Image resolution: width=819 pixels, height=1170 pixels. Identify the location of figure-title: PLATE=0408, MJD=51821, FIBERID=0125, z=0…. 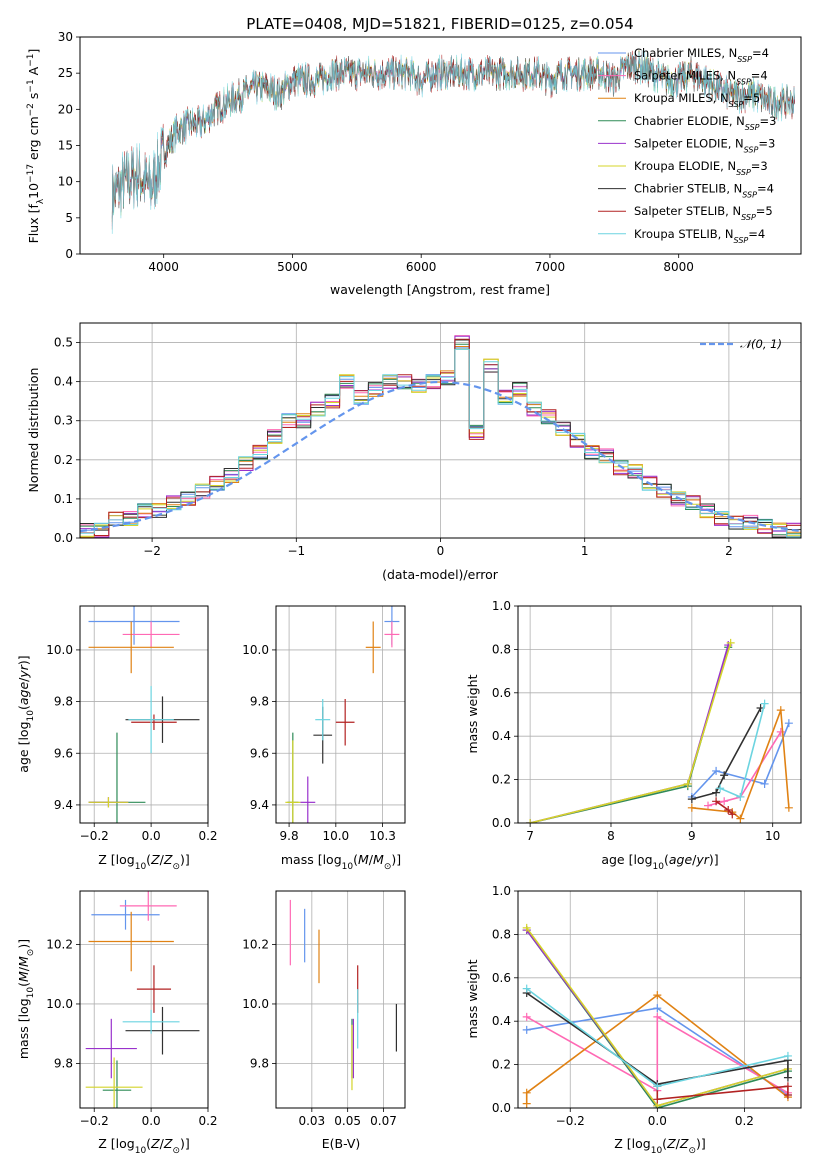
(439, 24).